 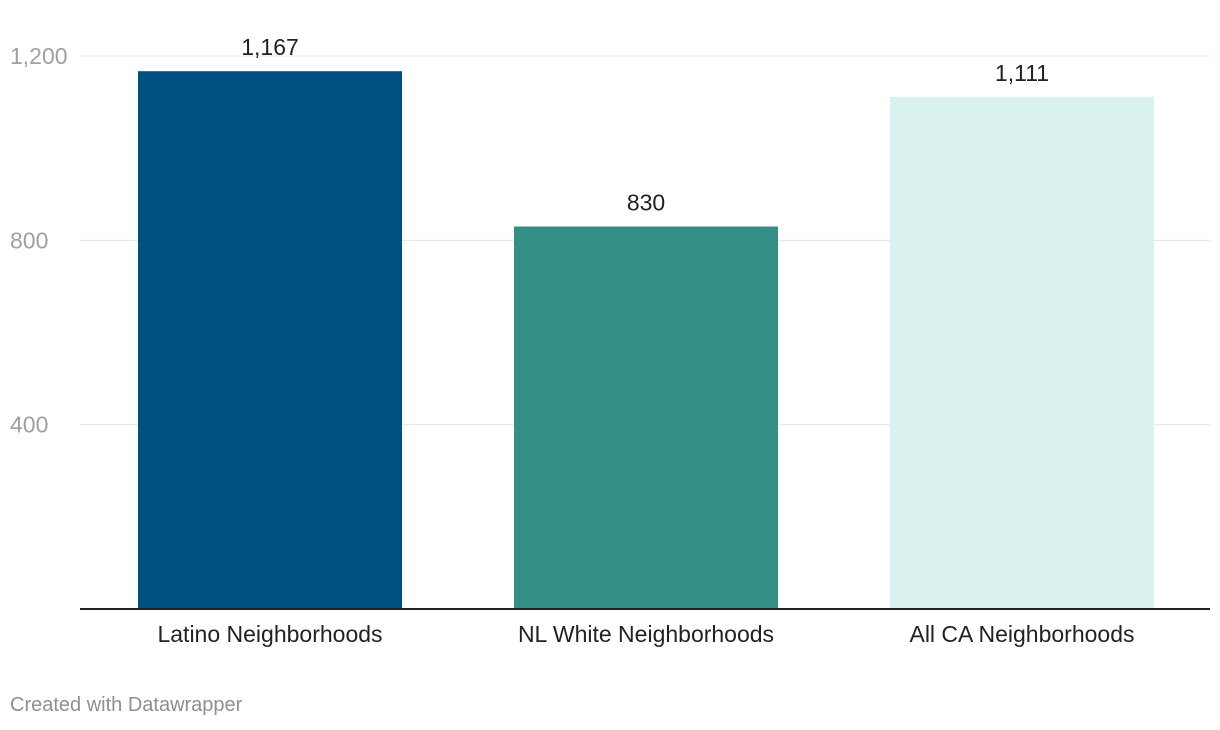 What do you see at coordinates (126, 705) in the screenshot?
I see `datawrapper-credit: Created with Datawrapper` at bounding box center [126, 705].